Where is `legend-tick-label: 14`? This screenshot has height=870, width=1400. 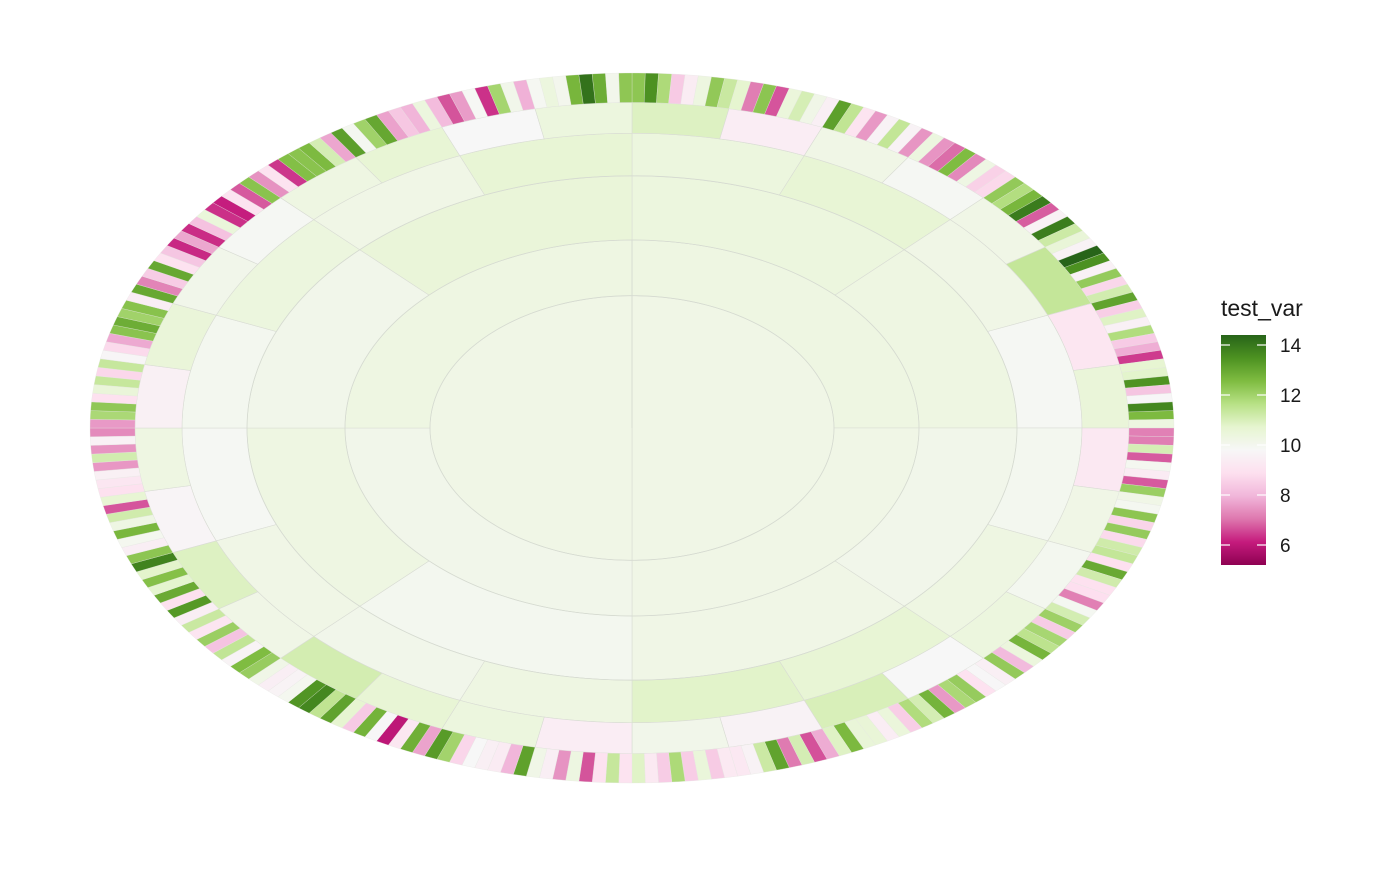 legend-tick-label: 14 is located at coordinates (1291, 346).